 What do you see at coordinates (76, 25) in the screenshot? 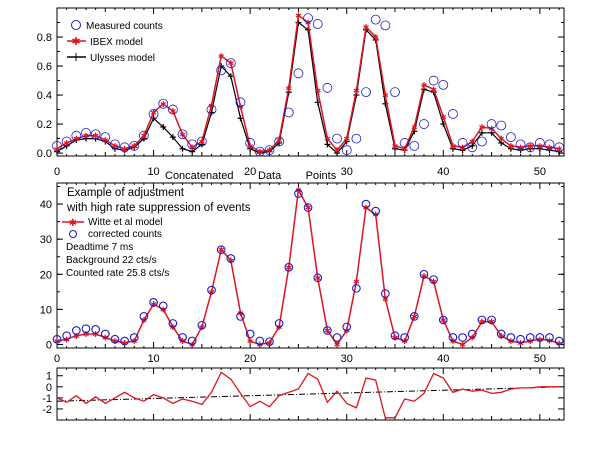
I see `legend-measured-marker` at bounding box center [76, 25].